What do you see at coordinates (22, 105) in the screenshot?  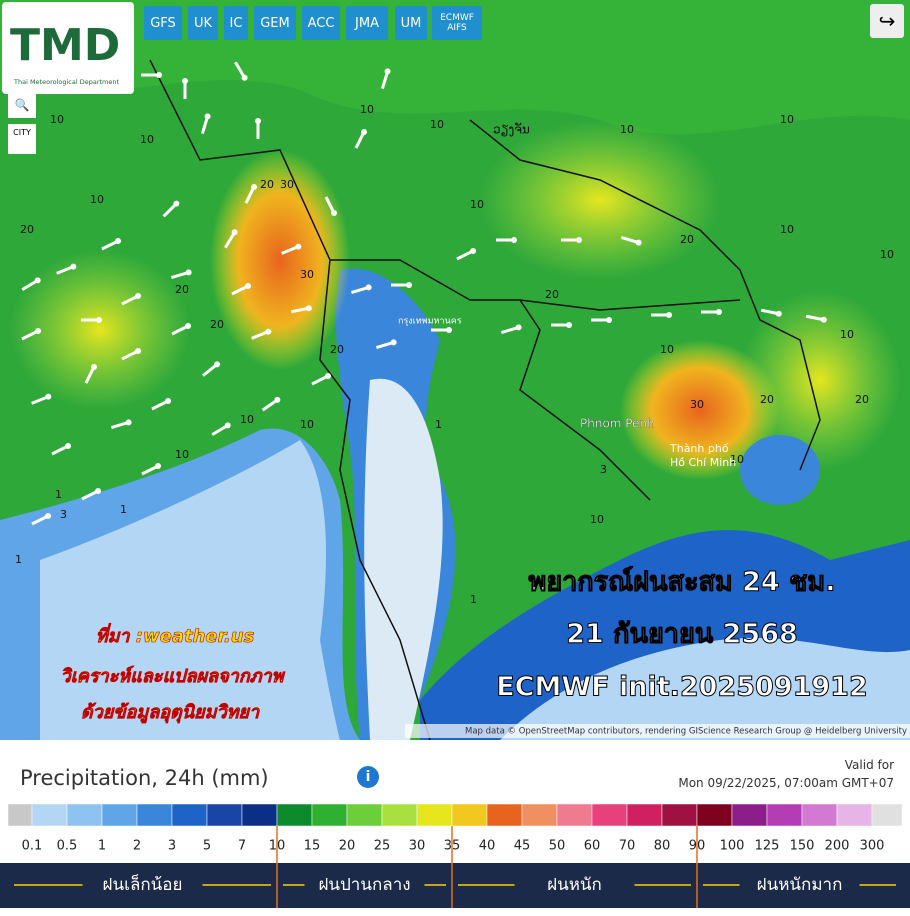 I see `zoom-button: 🔍` at bounding box center [22, 105].